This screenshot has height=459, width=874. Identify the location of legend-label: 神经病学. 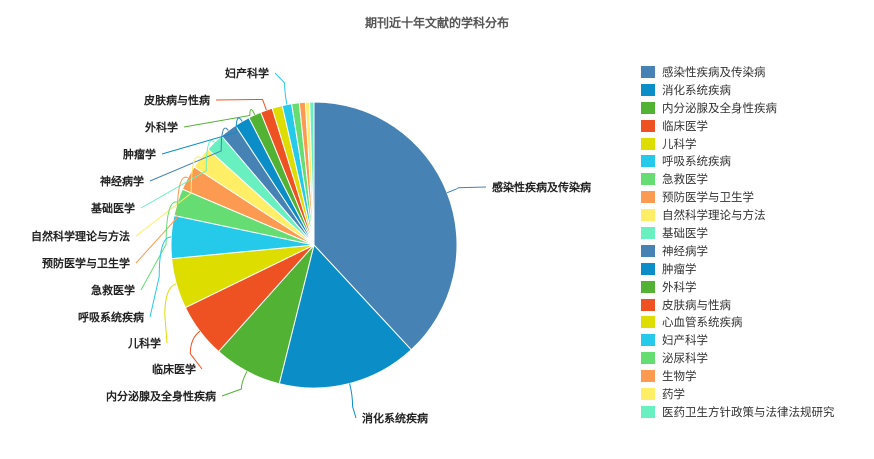
(685, 250).